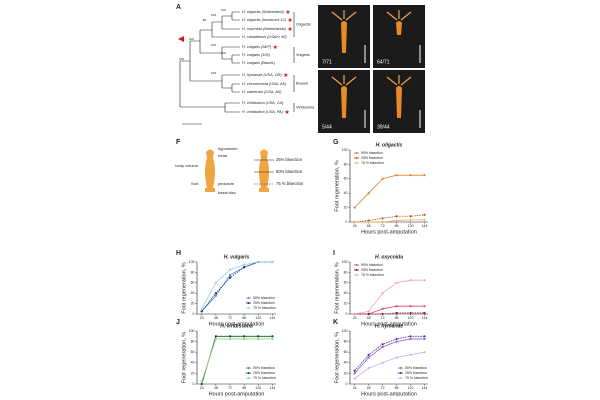 The width and height of the screenshot is (600, 400). Describe the element at coordinates (389, 257) in the screenshot. I see `chart-title: H. oxycnida` at that location.